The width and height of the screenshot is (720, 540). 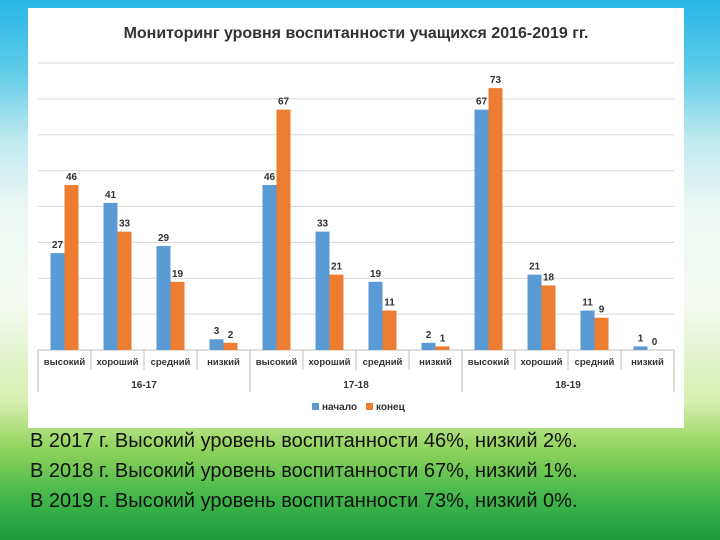 I want to click on data-label: 3, so click(x=217, y=331).